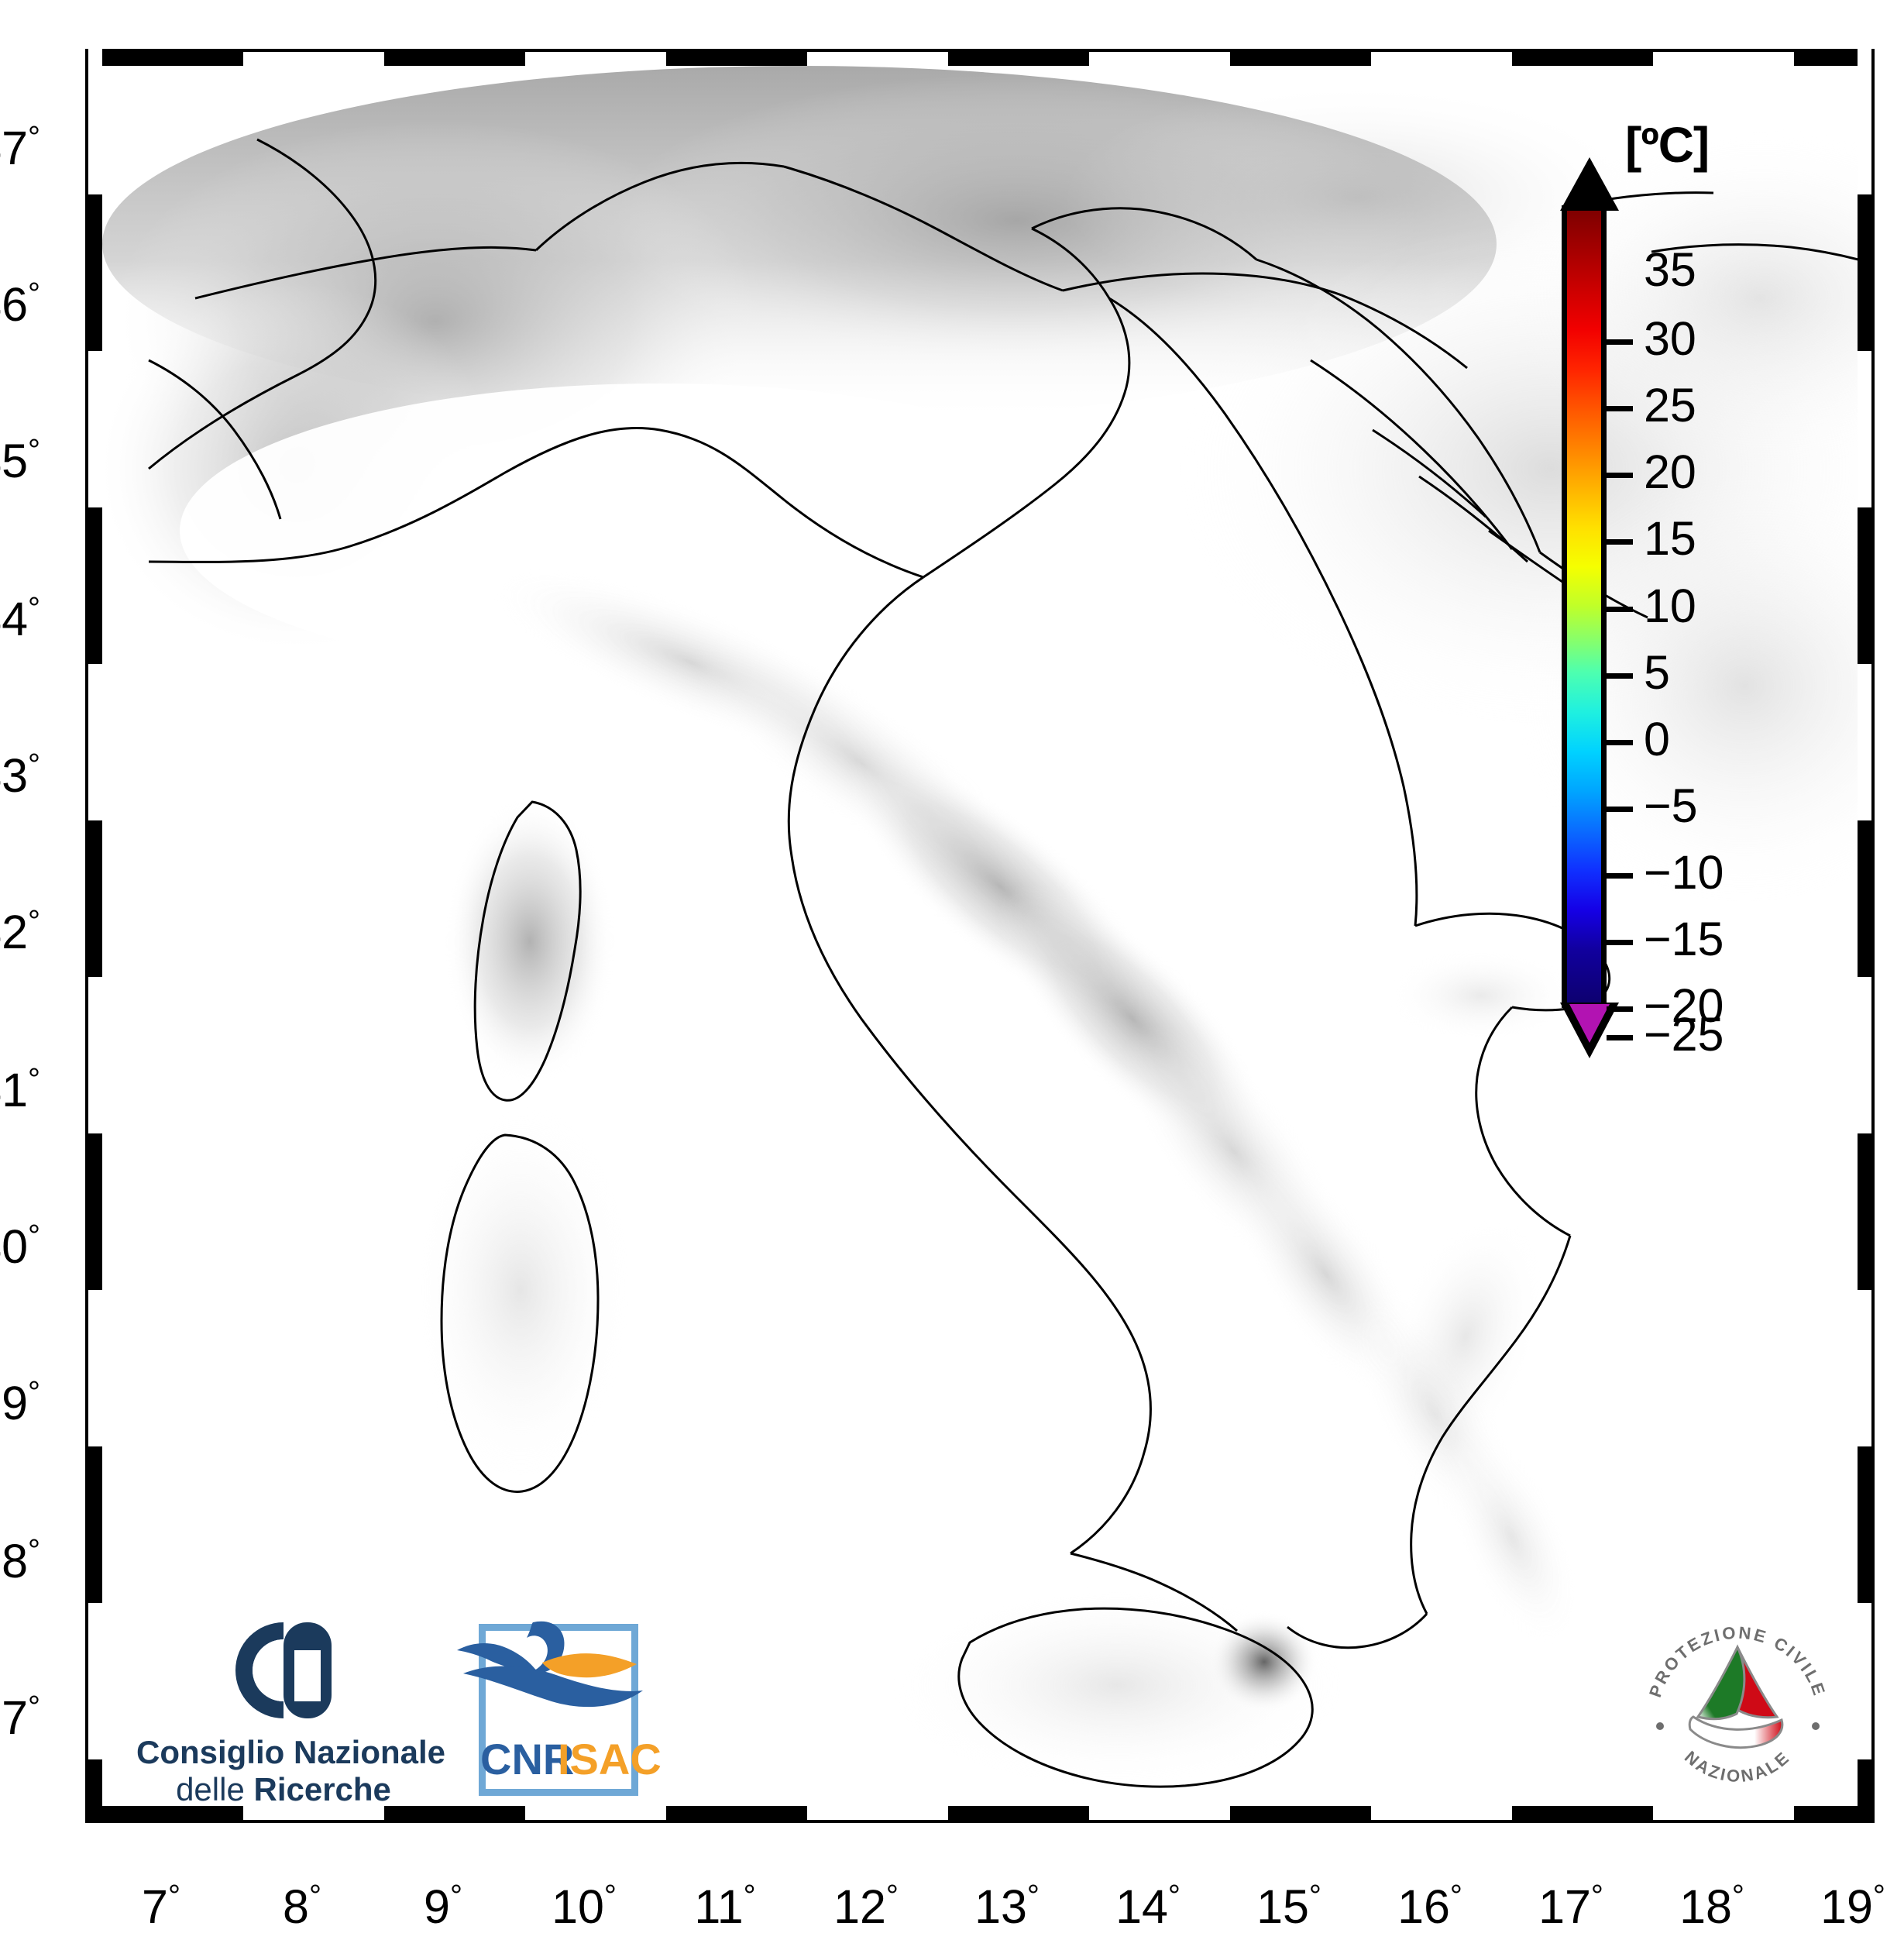 Image resolution: width=1904 pixels, height=1933 pixels. What do you see at coordinates (20, 1246) in the screenshot?
I see `lat-label-40: 40°` at bounding box center [20, 1246].